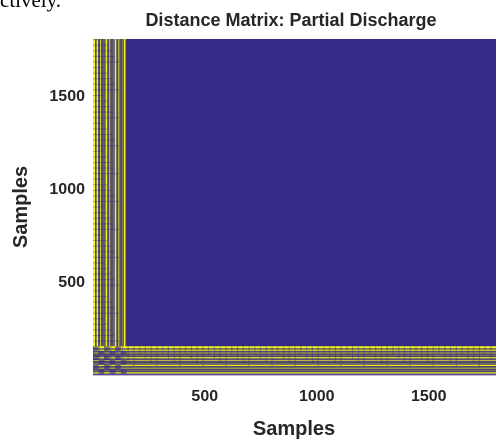 The image size is (496, 442). I want to click on y-axis-label: Samples, so click(21, 207).